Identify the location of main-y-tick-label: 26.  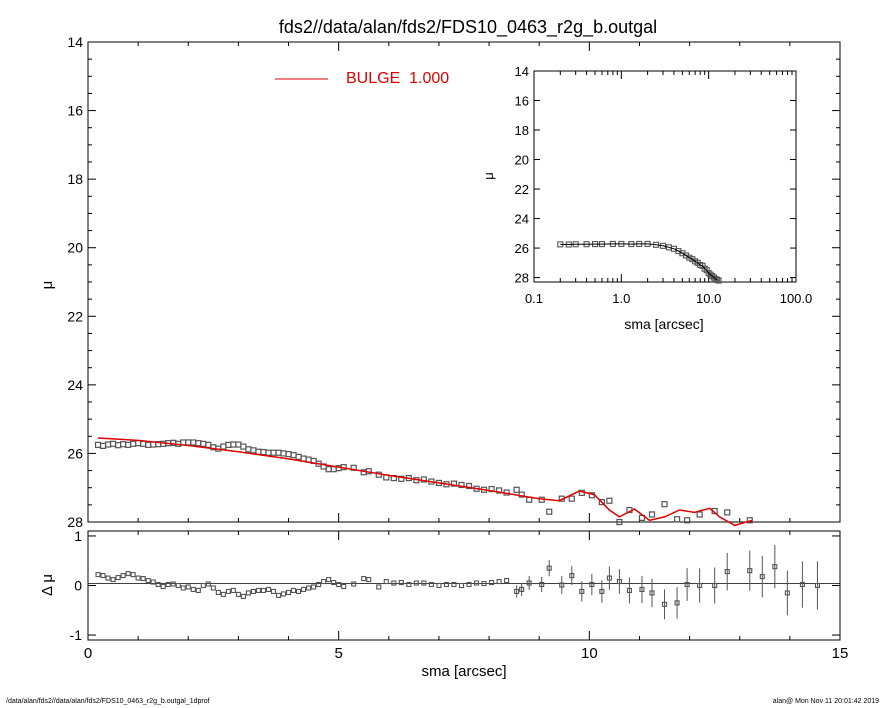
(75, 453).